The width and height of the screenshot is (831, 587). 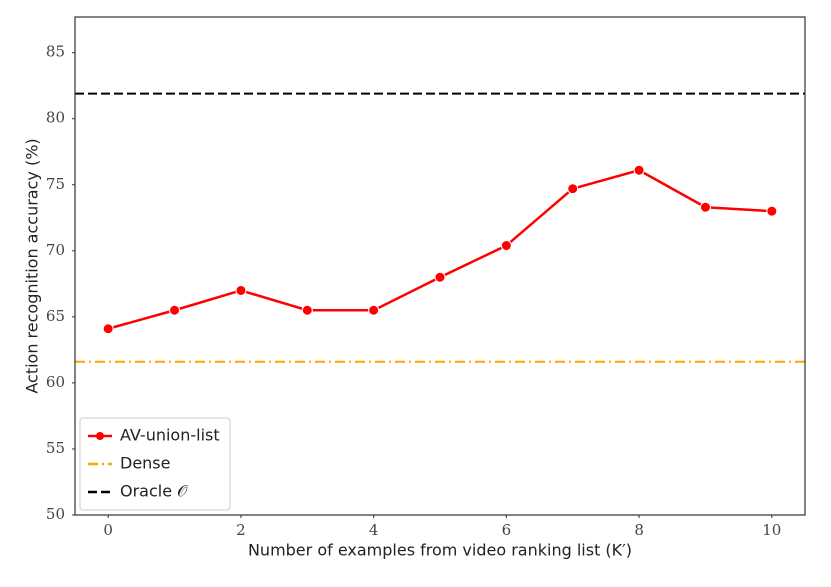 I want to click on y-axis-label: Action recognition accuracy (%), so click(x=32, y=265).